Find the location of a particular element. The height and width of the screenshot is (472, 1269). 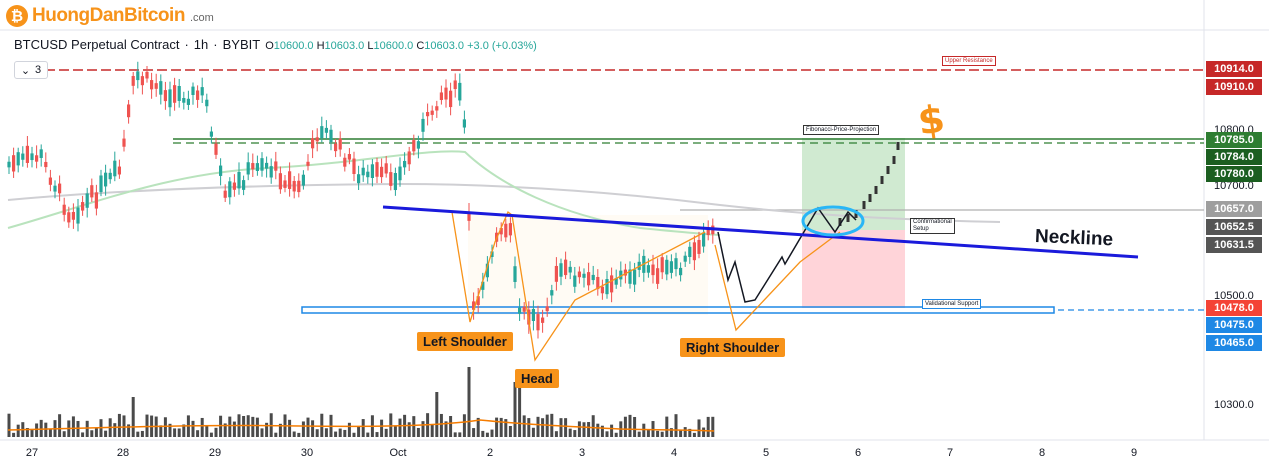

price-tick: 10700.0 is located at coordinates (1234, 186).